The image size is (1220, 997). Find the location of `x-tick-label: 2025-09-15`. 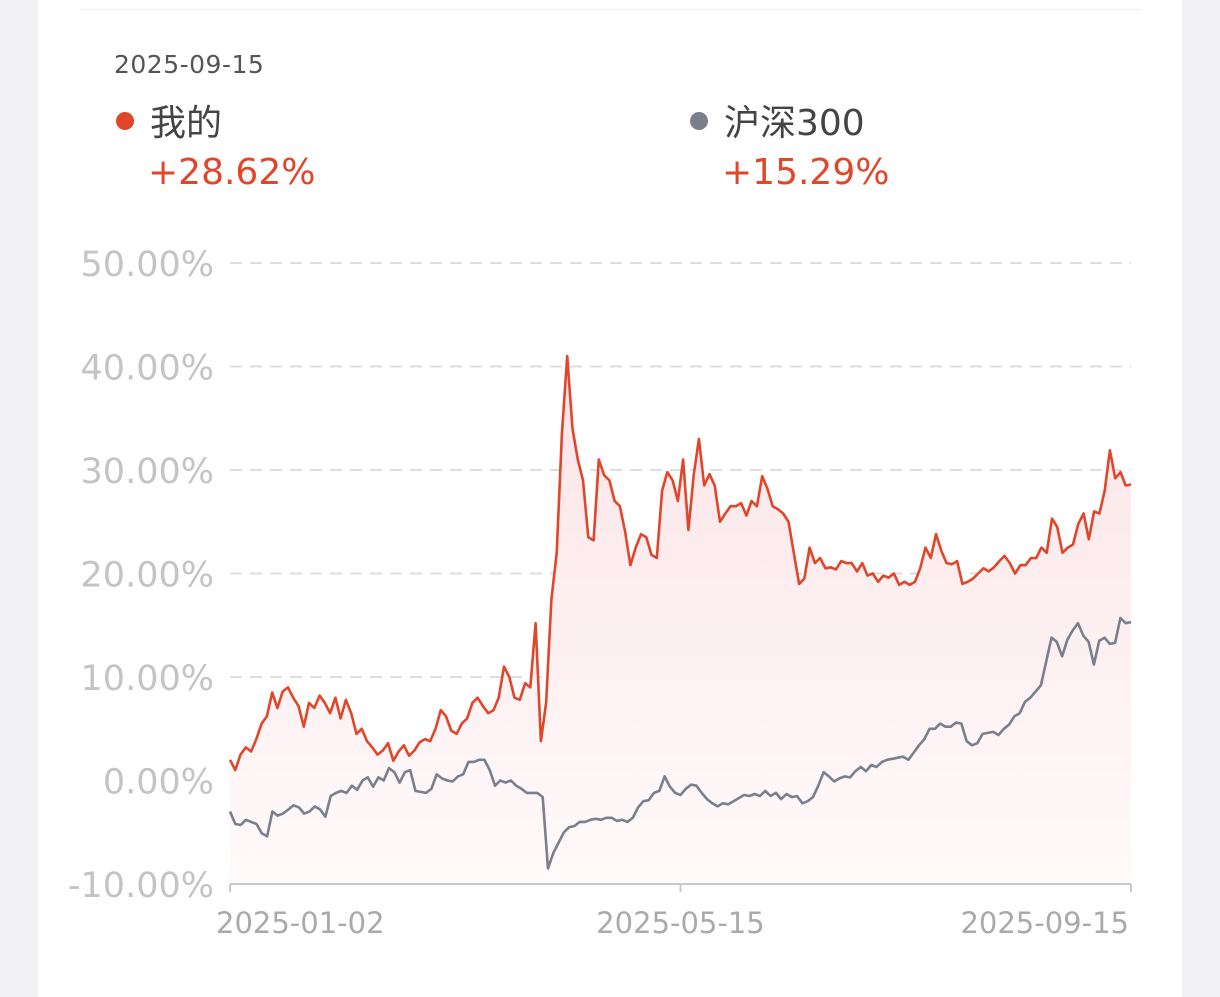

x-tick-label: 2025-09-15 is located at coordinates (1044, 923).